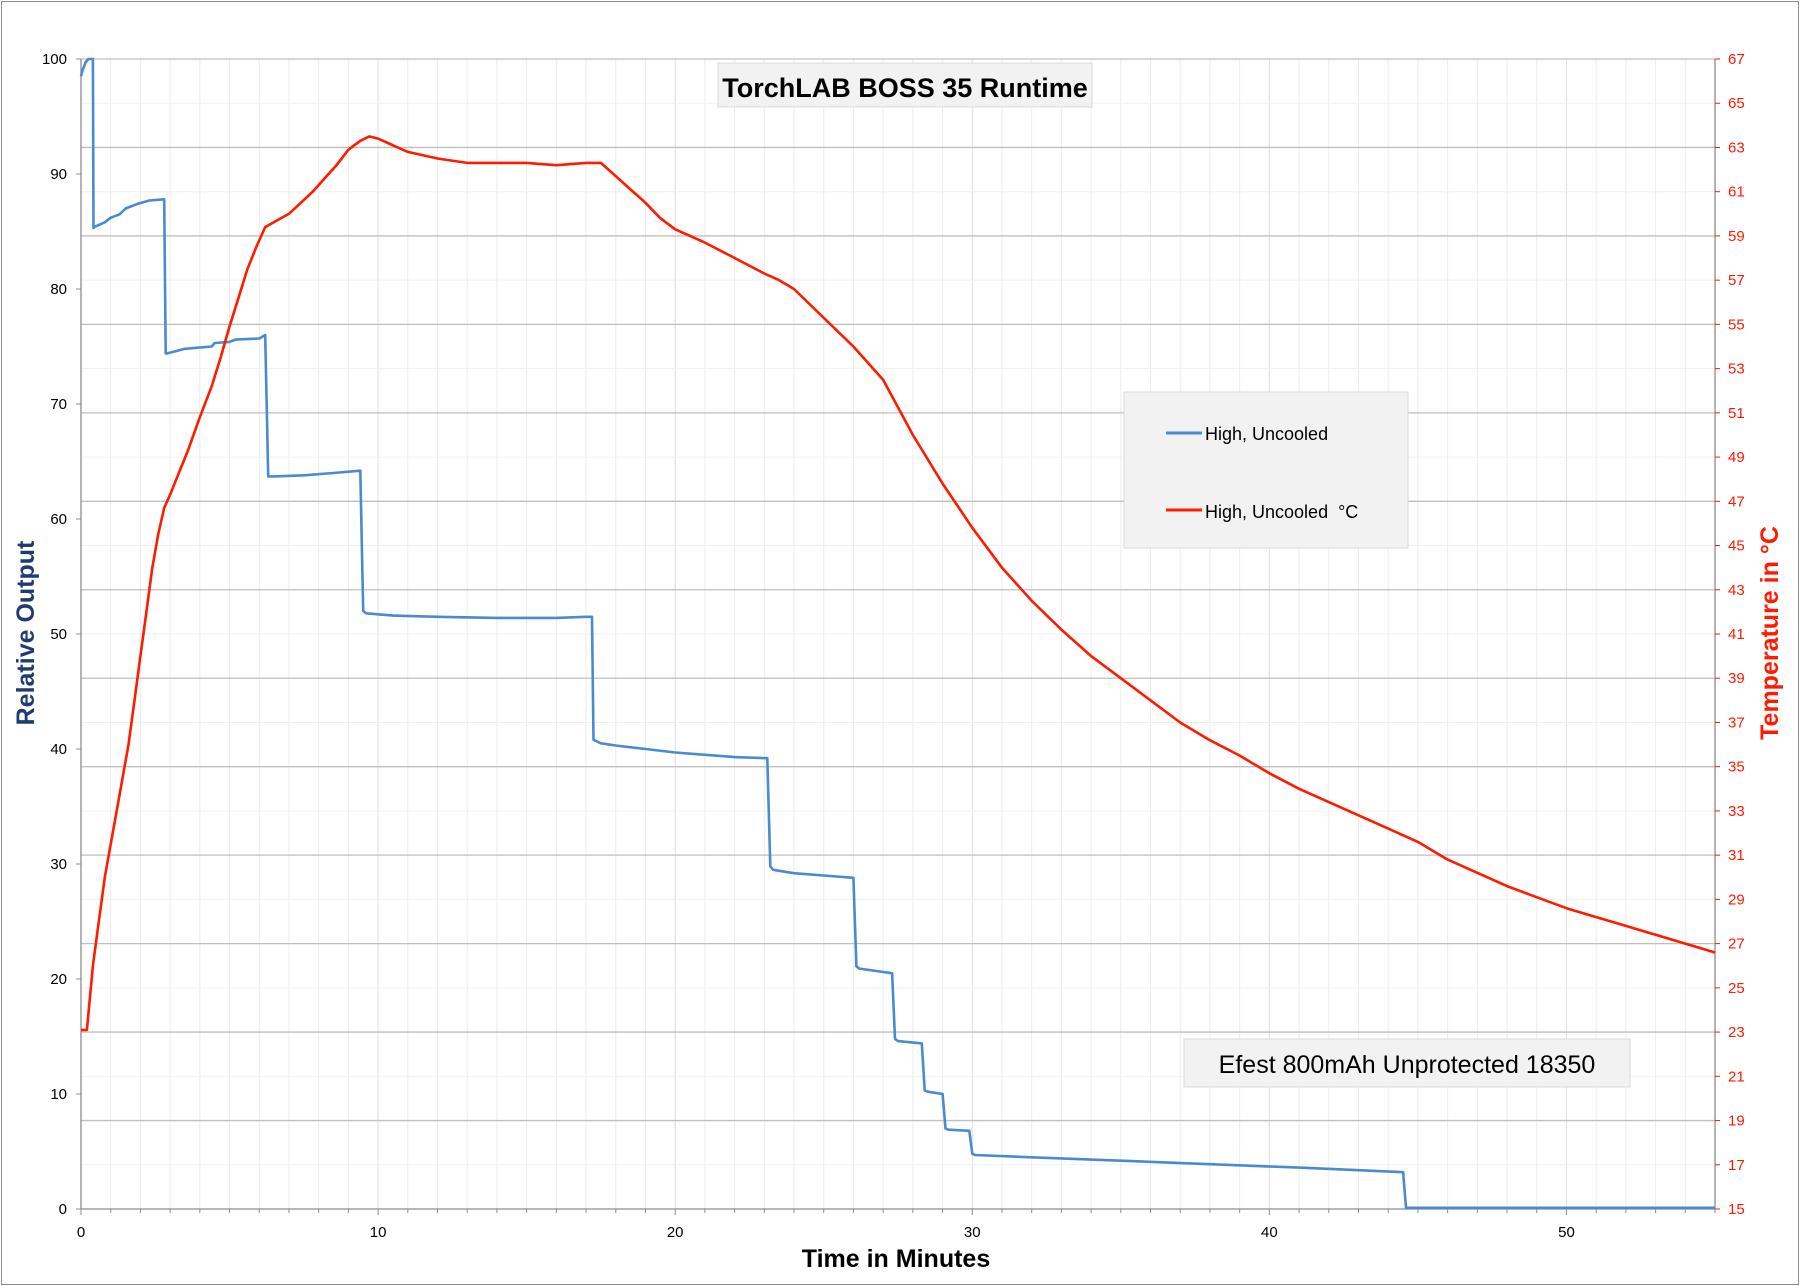 The image size is (1800, 1286). I want to click on right-tick-label: 53, so click(1736, 369).